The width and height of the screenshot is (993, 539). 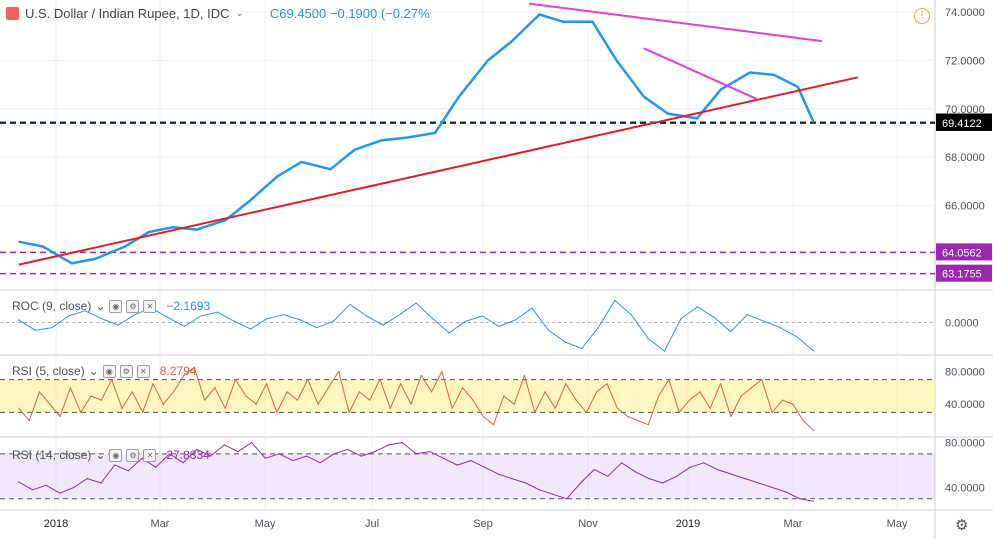 What do you see at coordinates (52, 306) in the screenshot?
I see `roc-label: ROC (9, close)` at bounding box center [52, 306].